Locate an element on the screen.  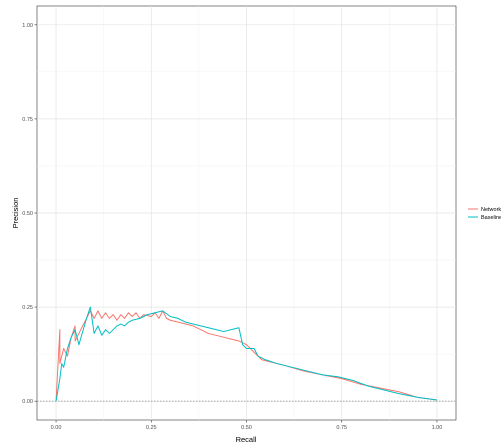
legend-label-network: Network is located at coordinates (491, 210).